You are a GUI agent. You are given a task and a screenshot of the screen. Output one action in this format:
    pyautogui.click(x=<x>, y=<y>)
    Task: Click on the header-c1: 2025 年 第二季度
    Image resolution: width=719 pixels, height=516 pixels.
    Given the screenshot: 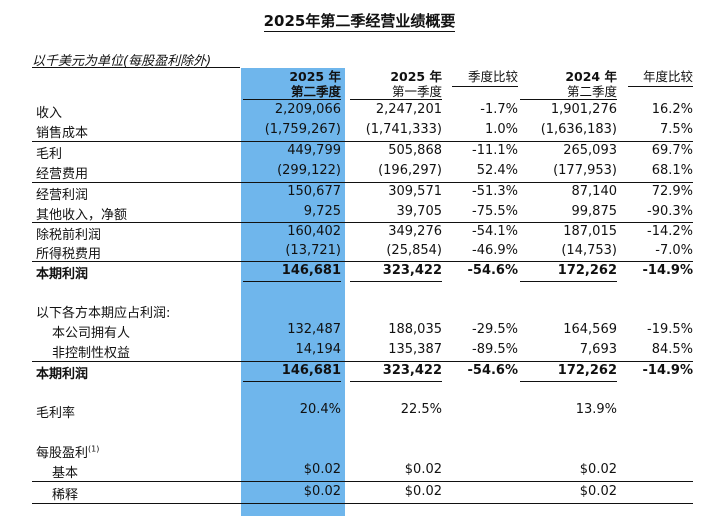 What is the action you would take?
    pyautogui.click(x=292, y=84)
    